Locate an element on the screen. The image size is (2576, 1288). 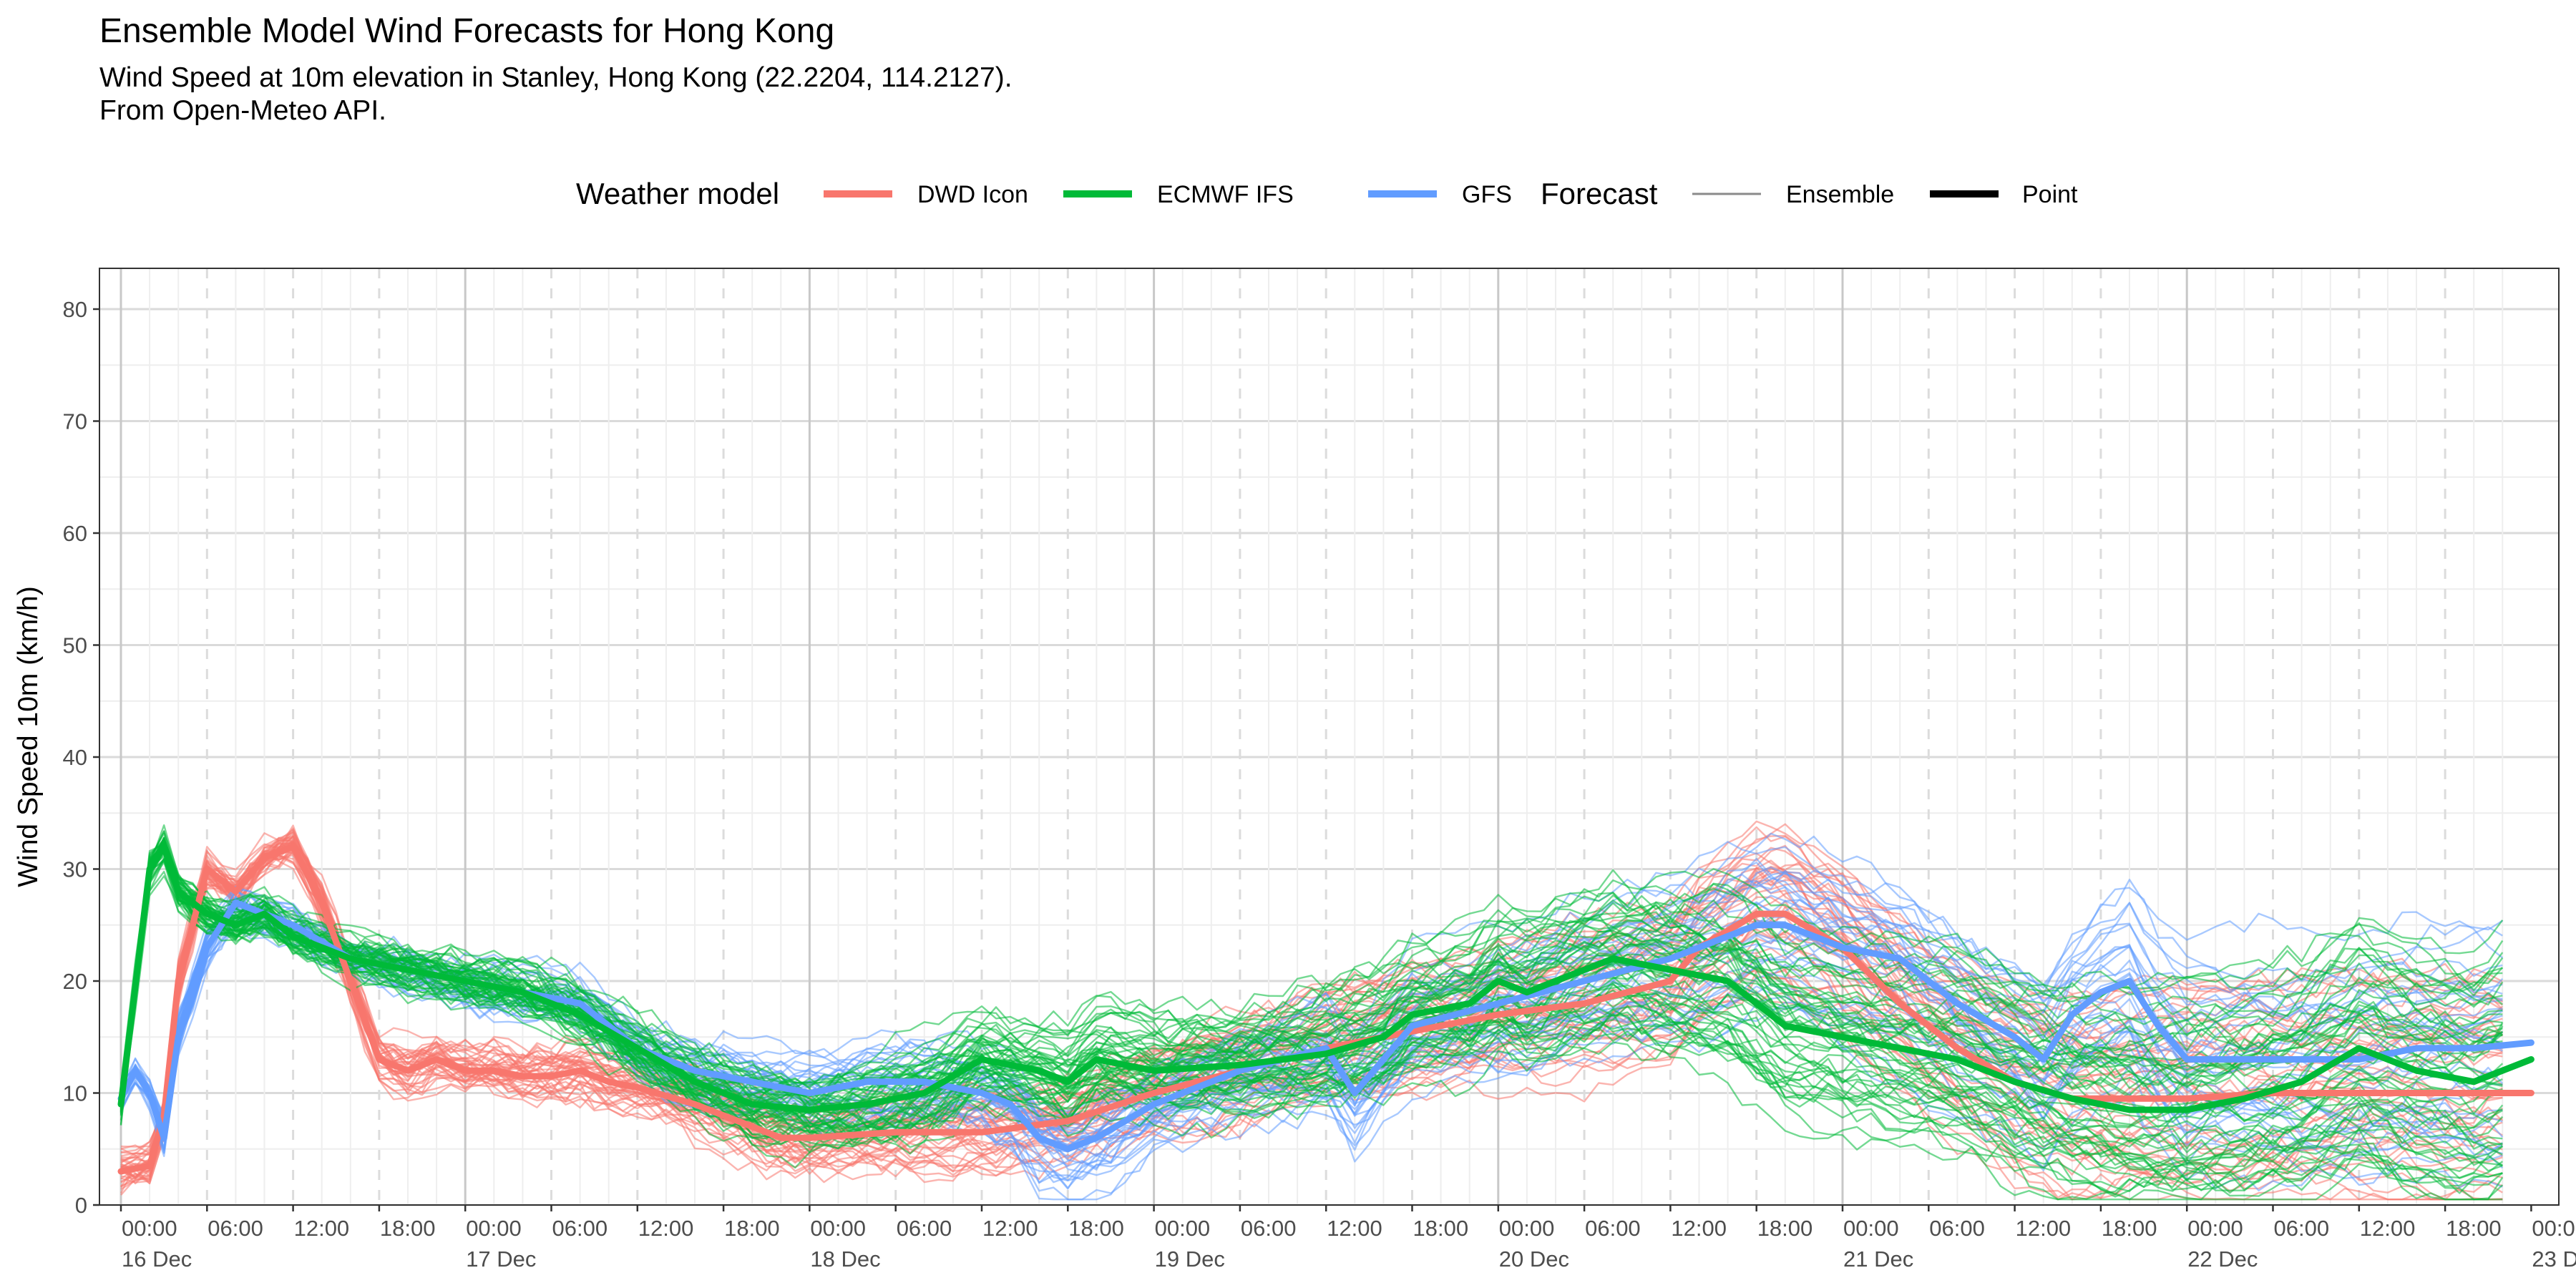
legend-label-point: Point is located at coordinates (2050, 194).